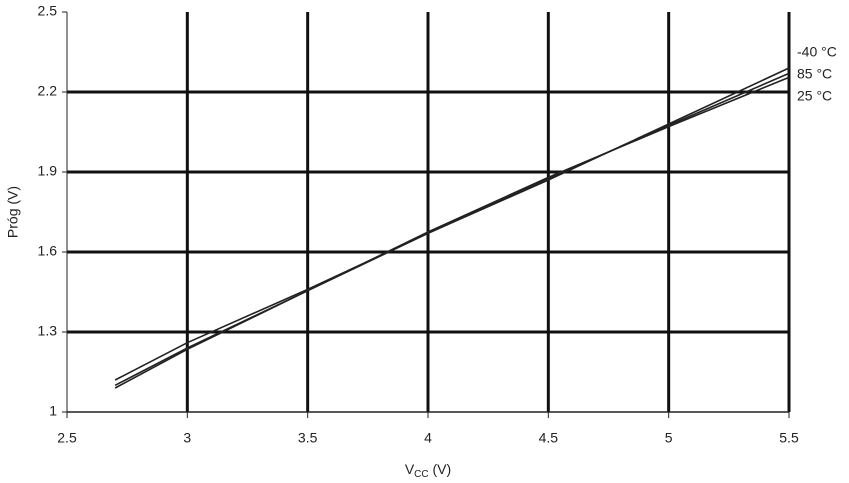 This screenshot has height=483, width=849. What do you see at coordinates (48, 171) in the screenshot?
I see `y-tick-label: 1.9` at bounding box center [48, 171].